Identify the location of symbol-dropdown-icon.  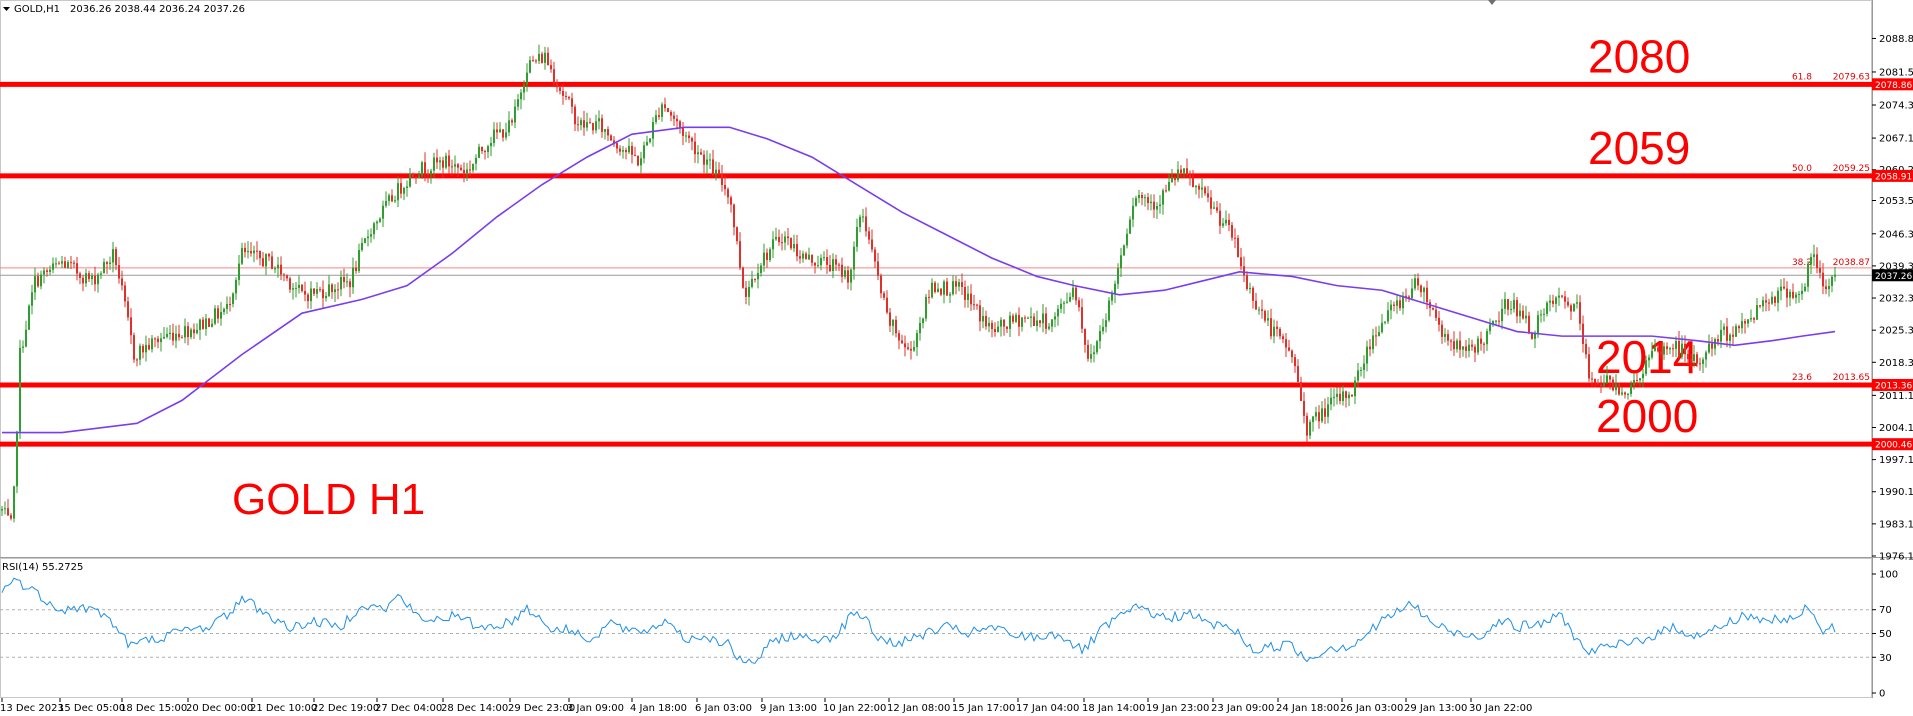
(6, 9).